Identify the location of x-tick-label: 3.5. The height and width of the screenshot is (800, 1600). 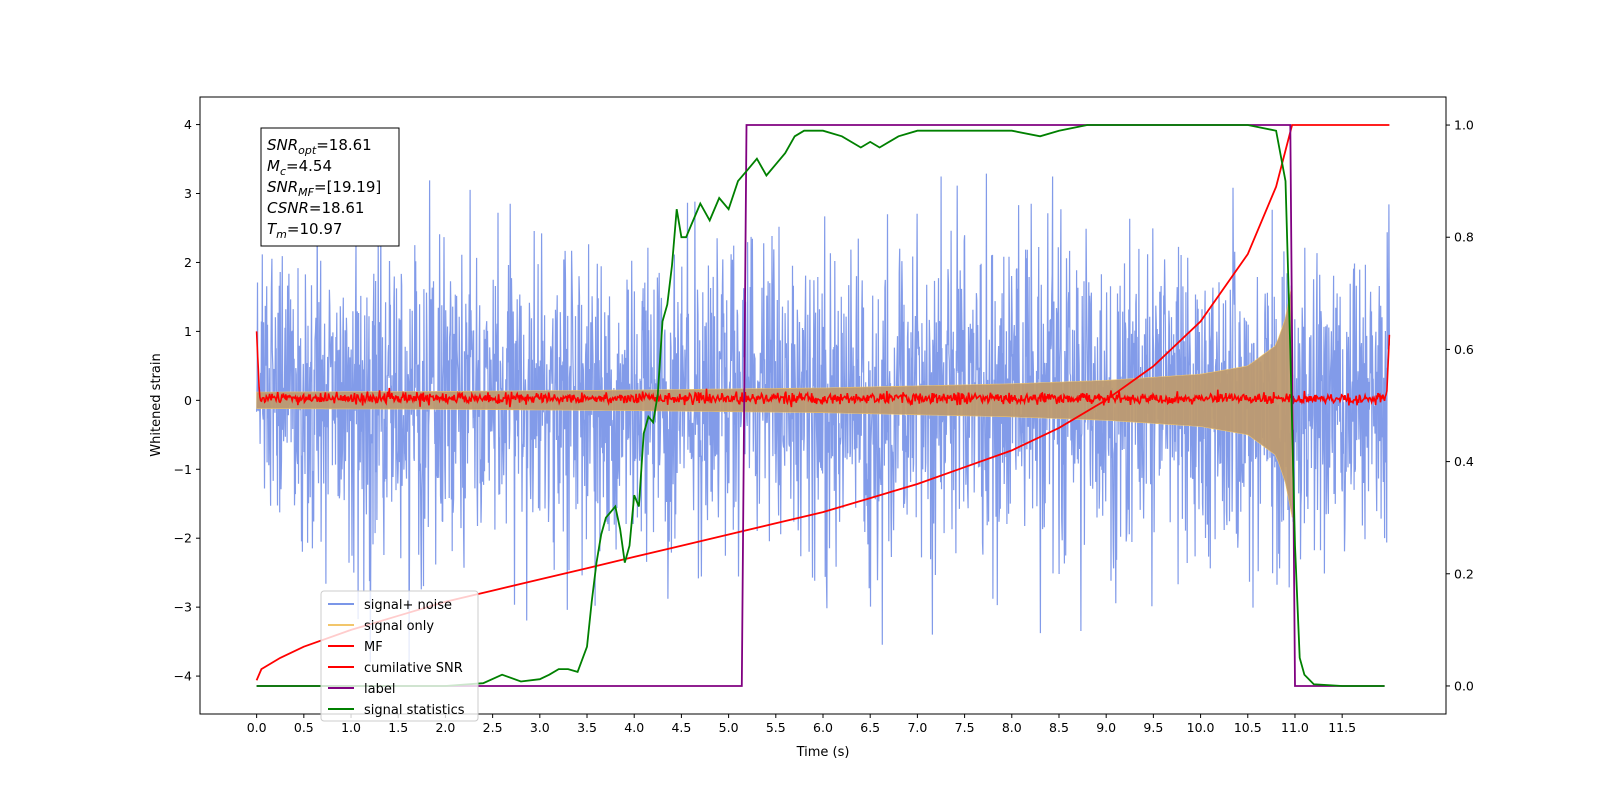
(587, 727).